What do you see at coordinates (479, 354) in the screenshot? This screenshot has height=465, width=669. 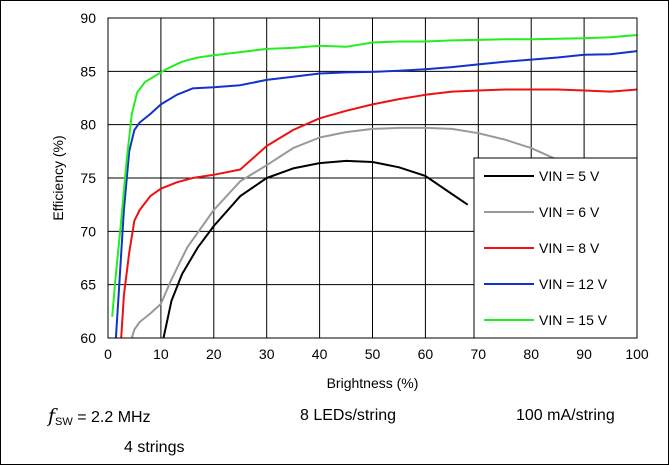 I see `x-tick-label: 70` at bounding box center [479, 354].